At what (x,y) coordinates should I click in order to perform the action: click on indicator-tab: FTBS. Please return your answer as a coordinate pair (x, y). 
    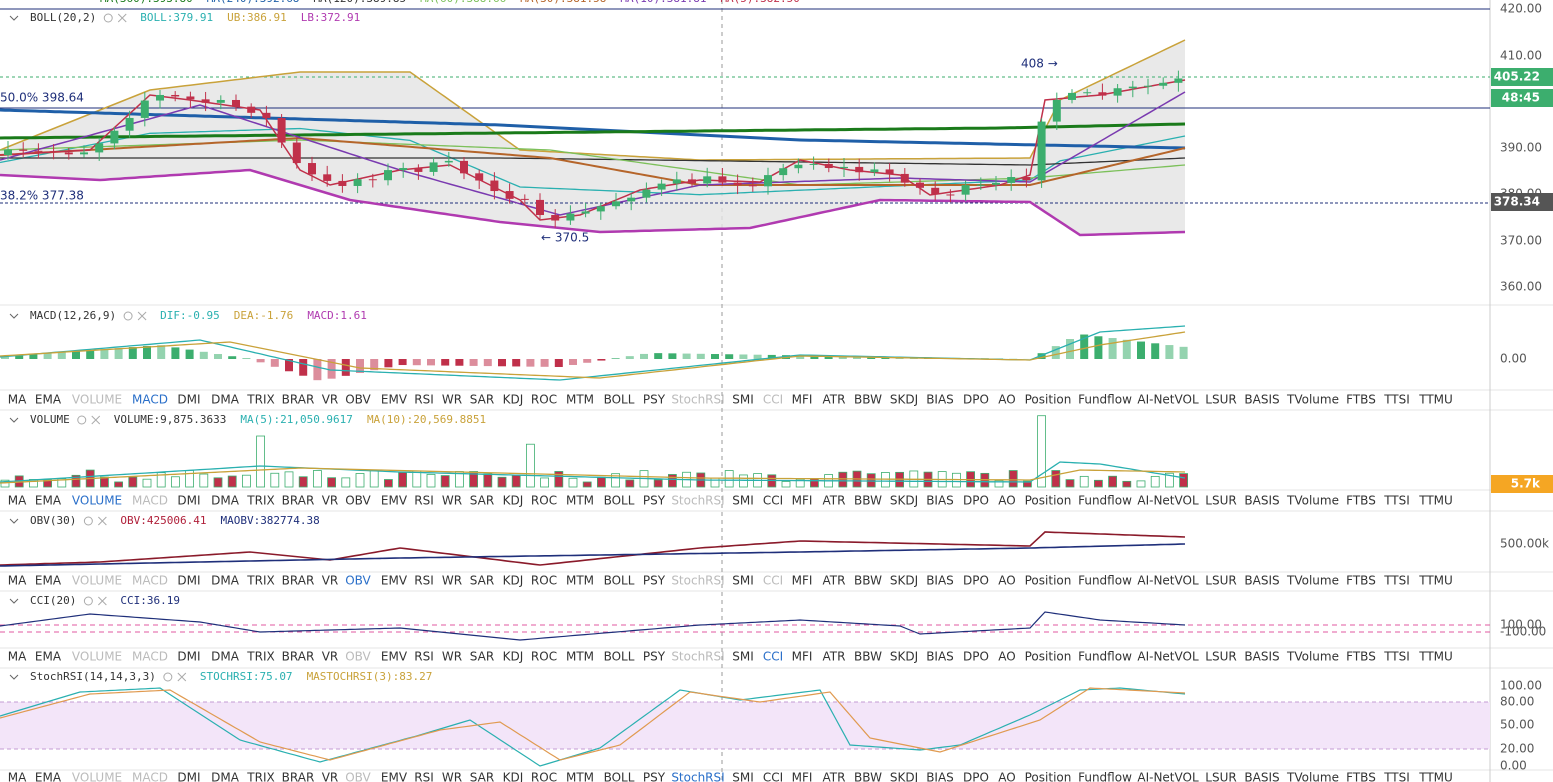
    Looking at the image, I should click on (1361, 581).